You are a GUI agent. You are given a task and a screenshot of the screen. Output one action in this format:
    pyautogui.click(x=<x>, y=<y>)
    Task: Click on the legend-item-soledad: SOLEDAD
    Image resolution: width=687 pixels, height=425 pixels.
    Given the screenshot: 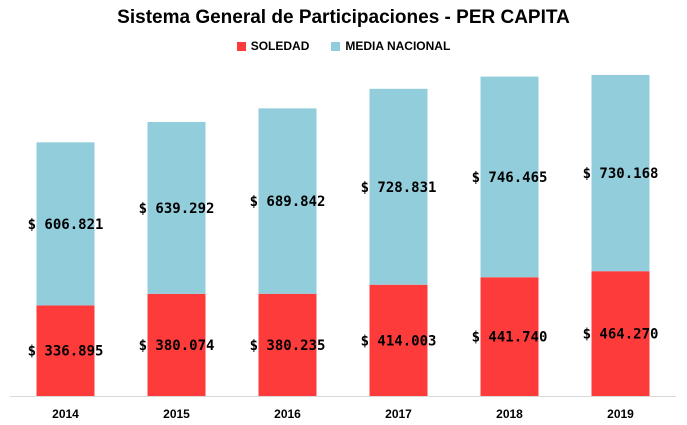 What is the action you would take?
    pyautogui.click(x=273, y=46)
    